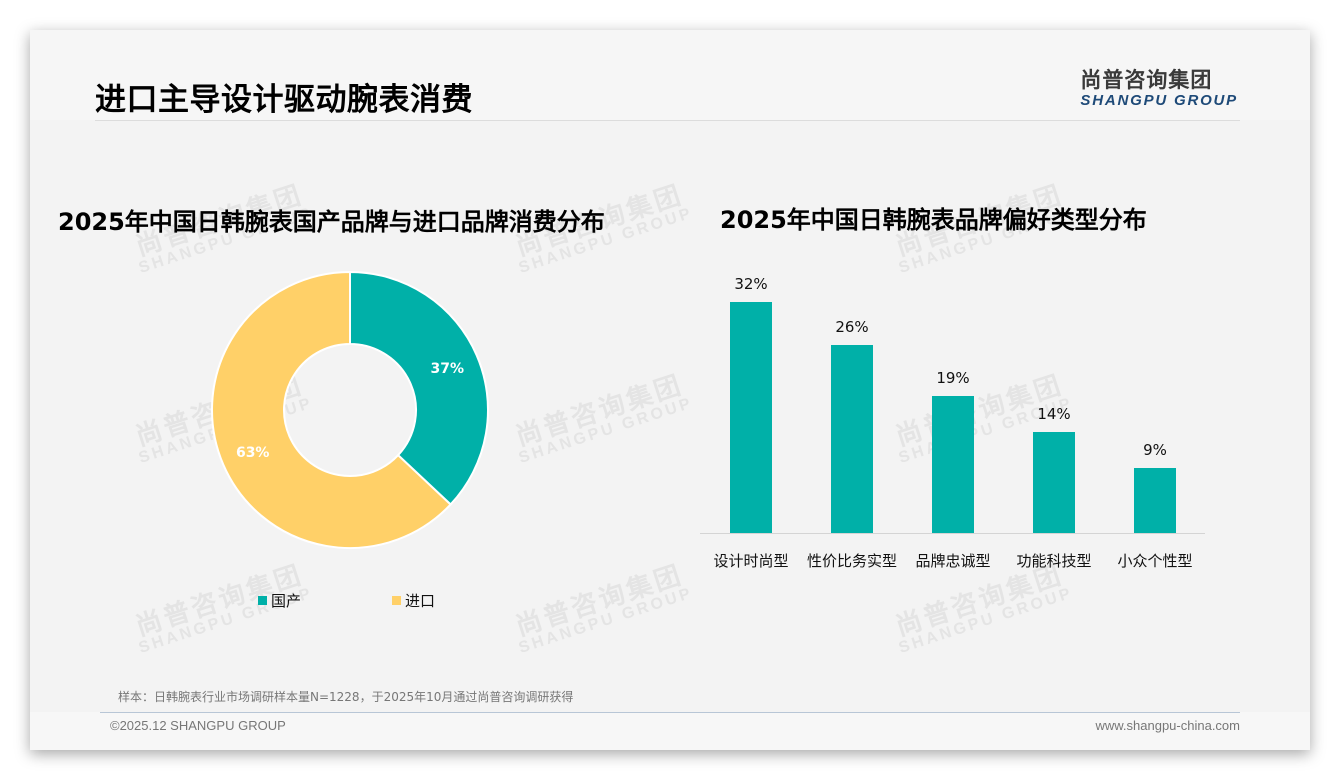 The width and height of the screenshot is (1340, 780). Describe the element at coordinates (1167, 725) in the screenshot. I see `website-link: www.shangpu-china.com` at that location.